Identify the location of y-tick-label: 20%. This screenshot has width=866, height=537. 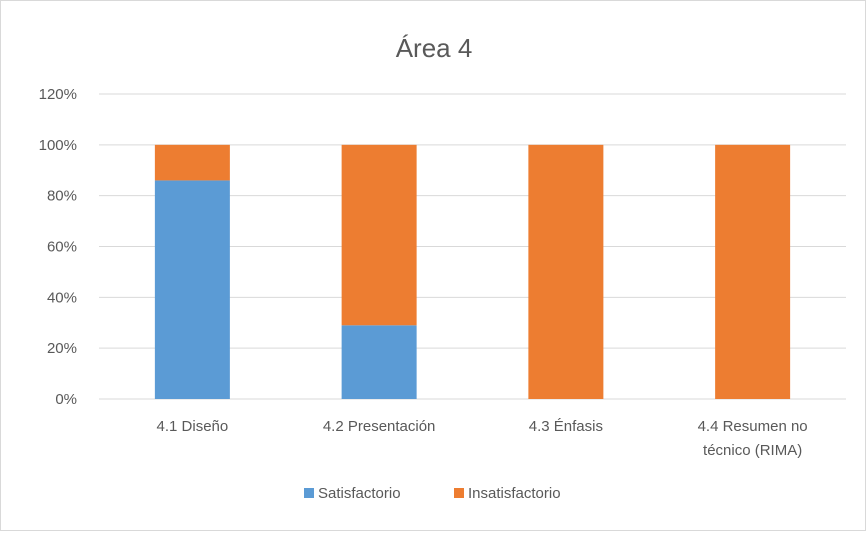
(62, 348).